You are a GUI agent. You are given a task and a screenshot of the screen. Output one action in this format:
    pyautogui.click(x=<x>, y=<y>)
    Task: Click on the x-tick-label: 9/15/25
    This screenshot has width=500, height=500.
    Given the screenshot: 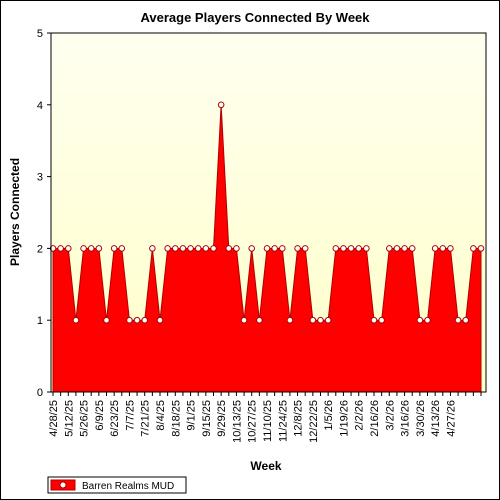 What is the action you would take?
    pyautogui.click(x=207, y=418)
    